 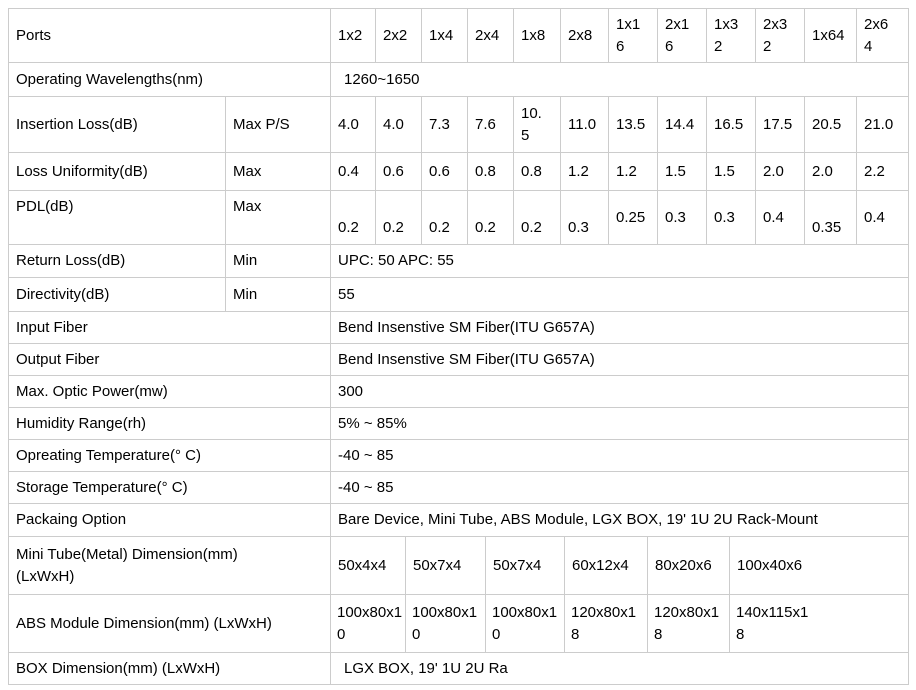 What do you see at coordinates (606, 566) in the screenshot?
I see `mini-tube-dimension-value: 60x12x4` at bounding box center [606, 566].